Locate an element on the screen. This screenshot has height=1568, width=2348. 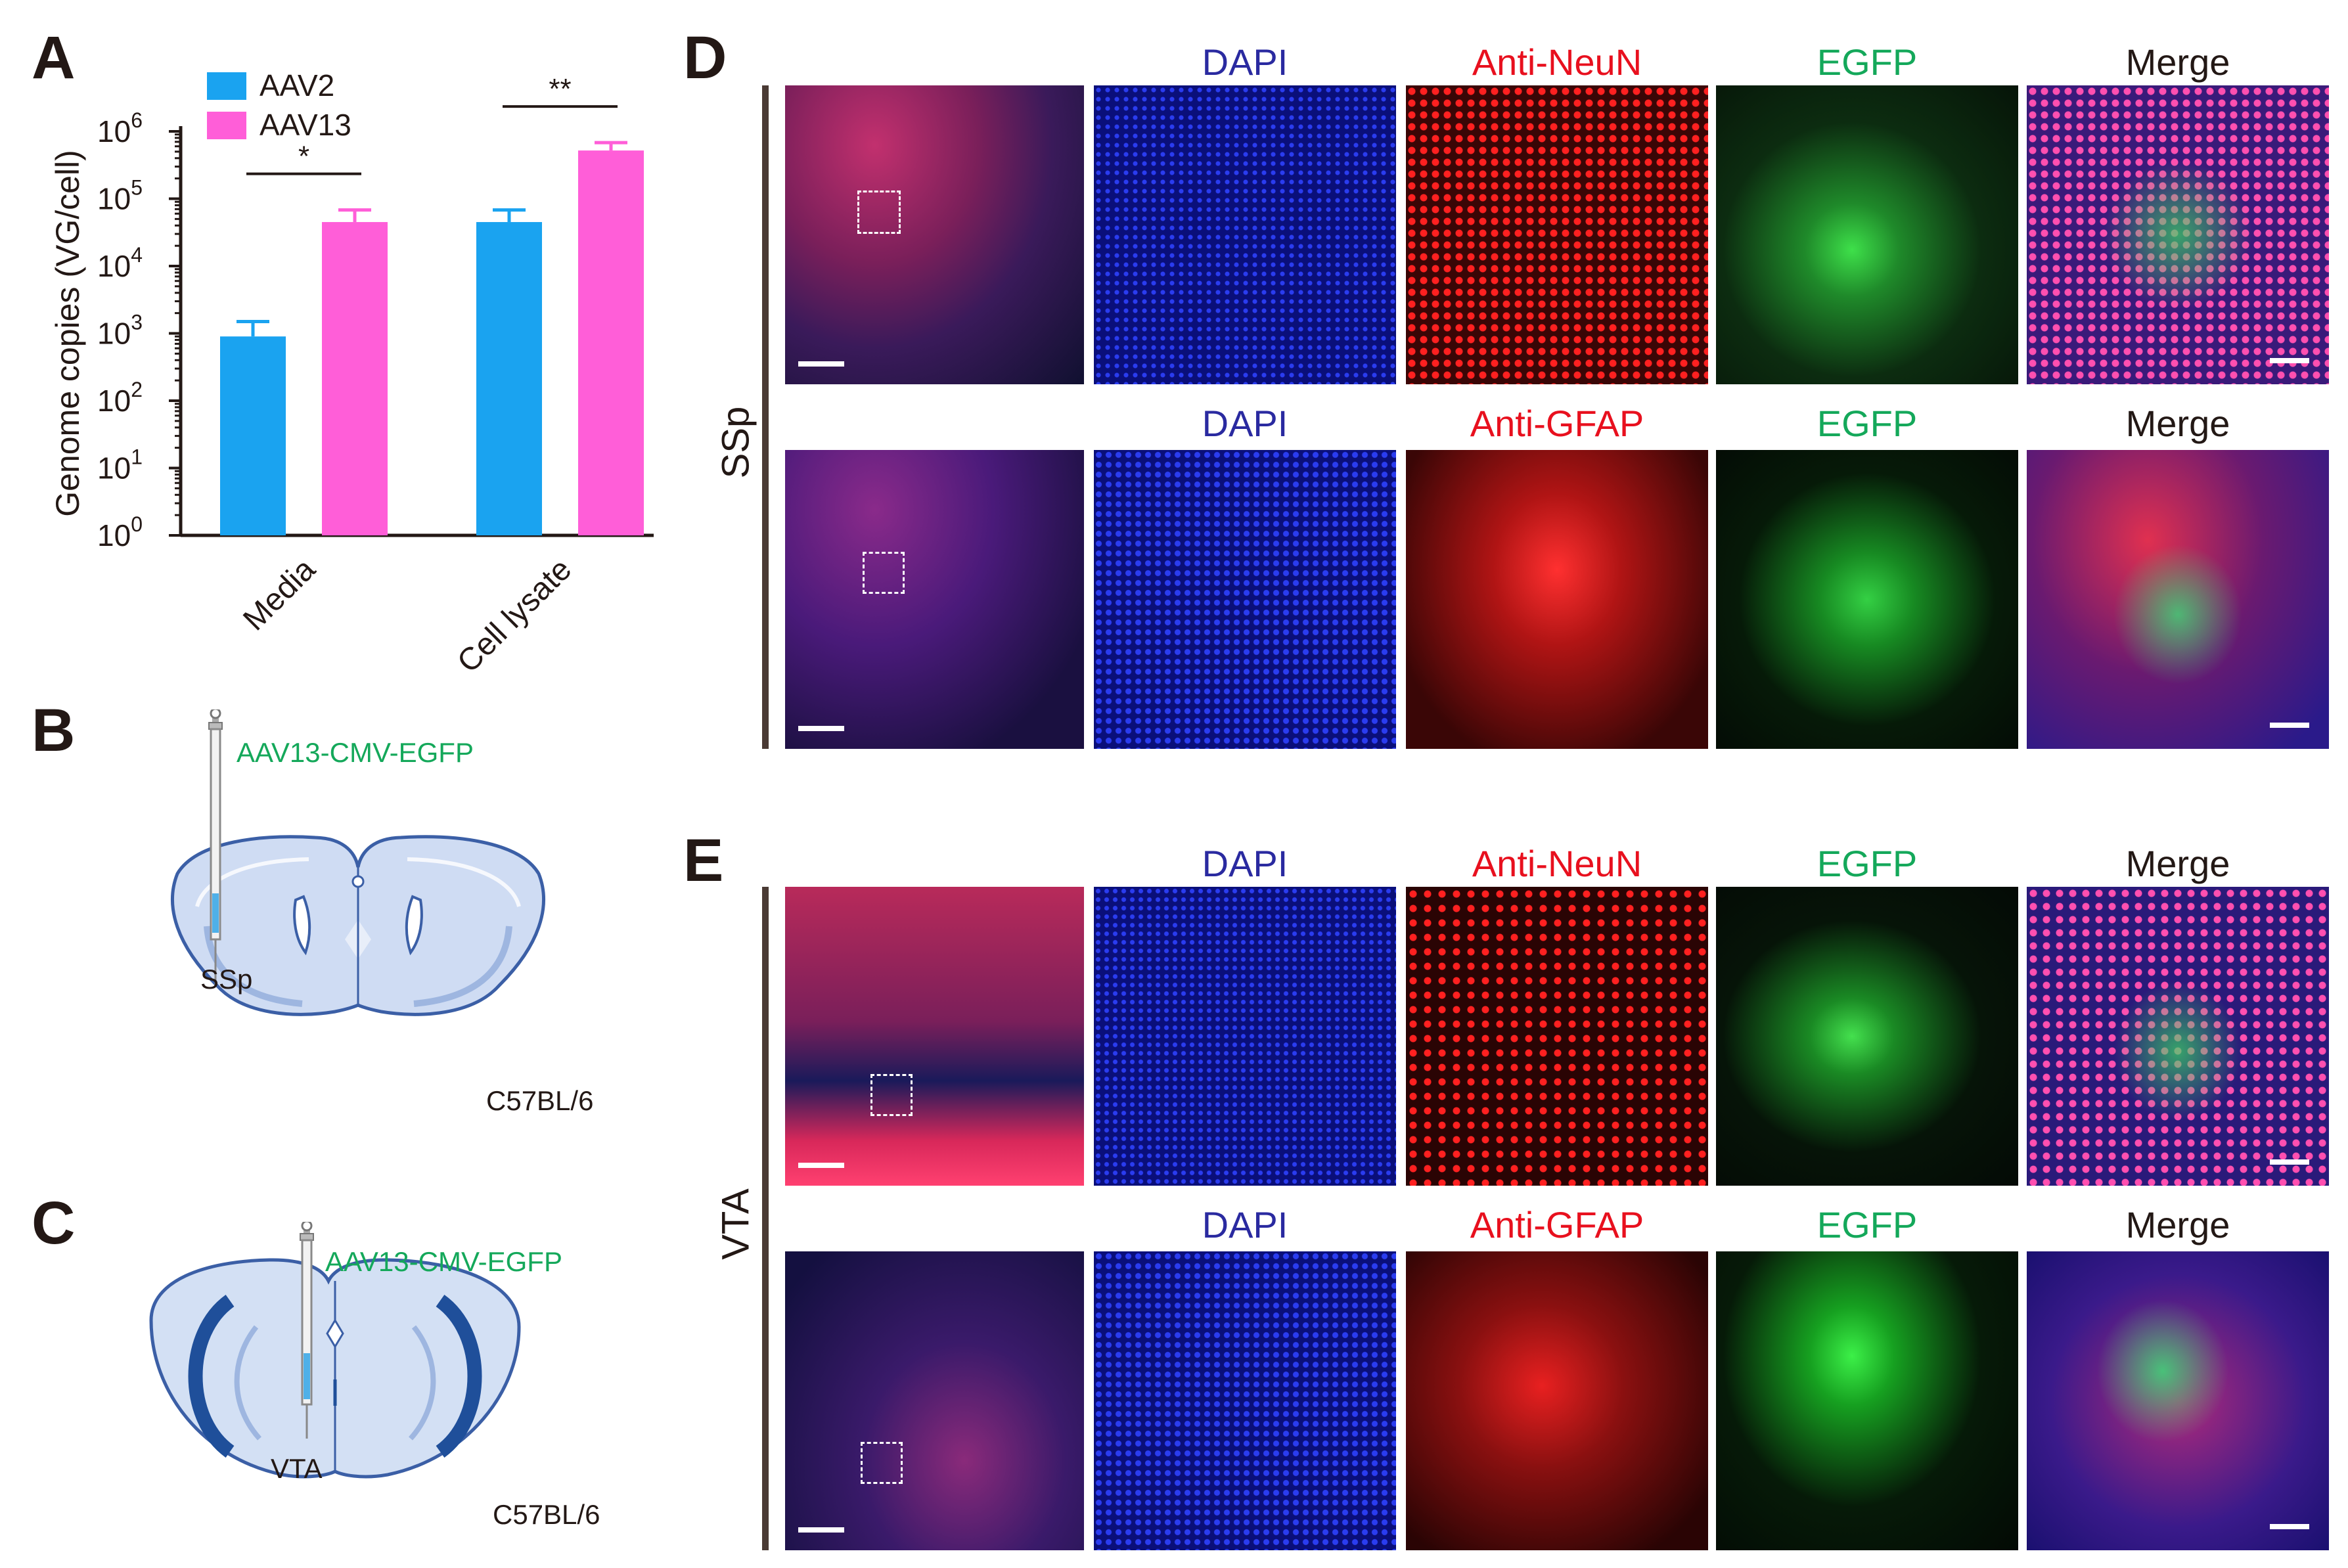
e-row2-egfp-image is located at coordinates (1867, 1400).